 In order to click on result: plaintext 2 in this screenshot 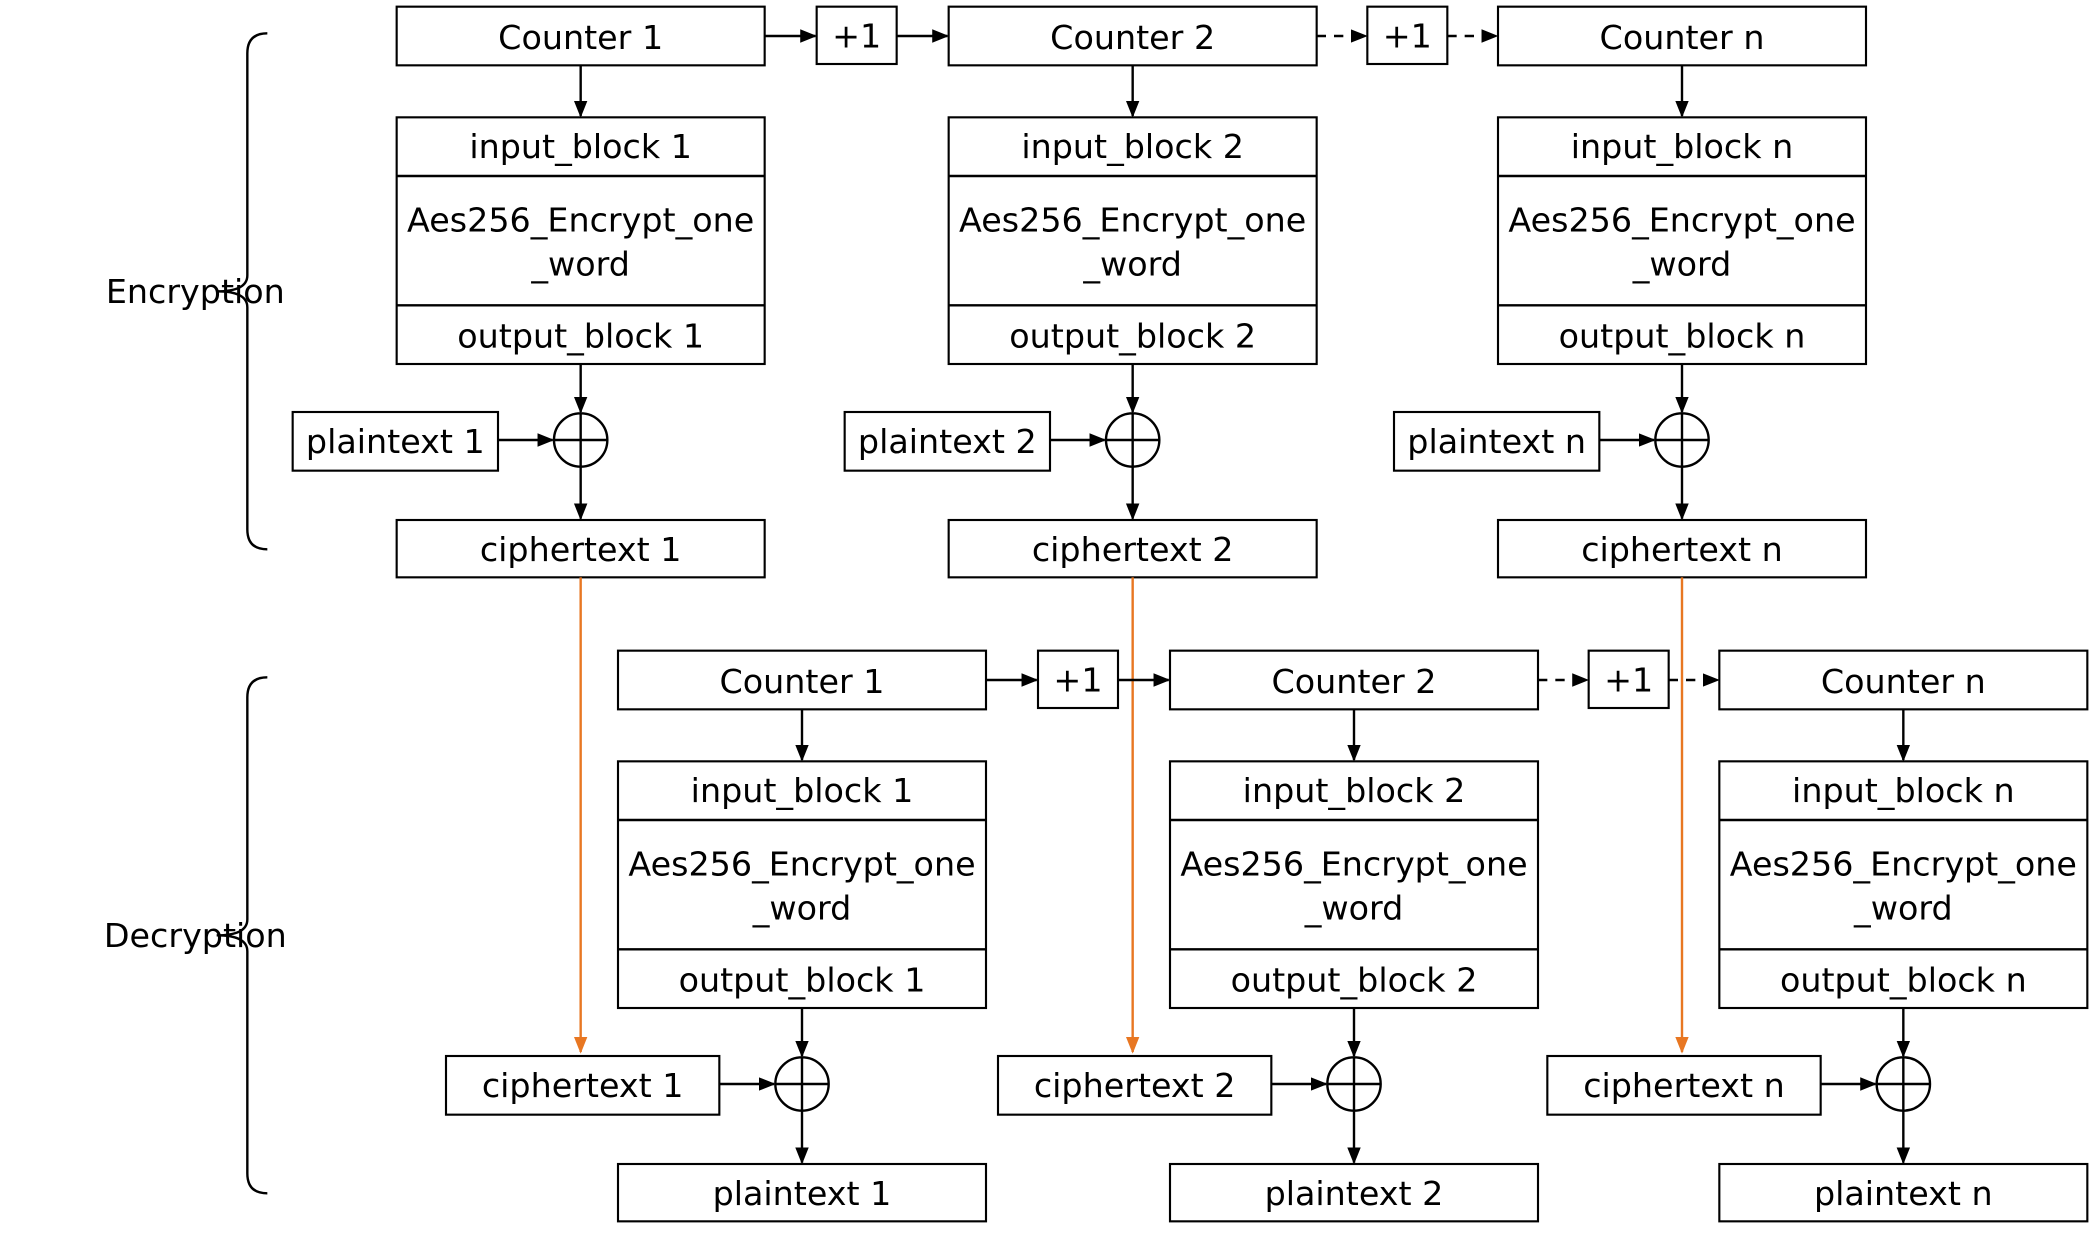, I will do `click(1354, 1193)`.